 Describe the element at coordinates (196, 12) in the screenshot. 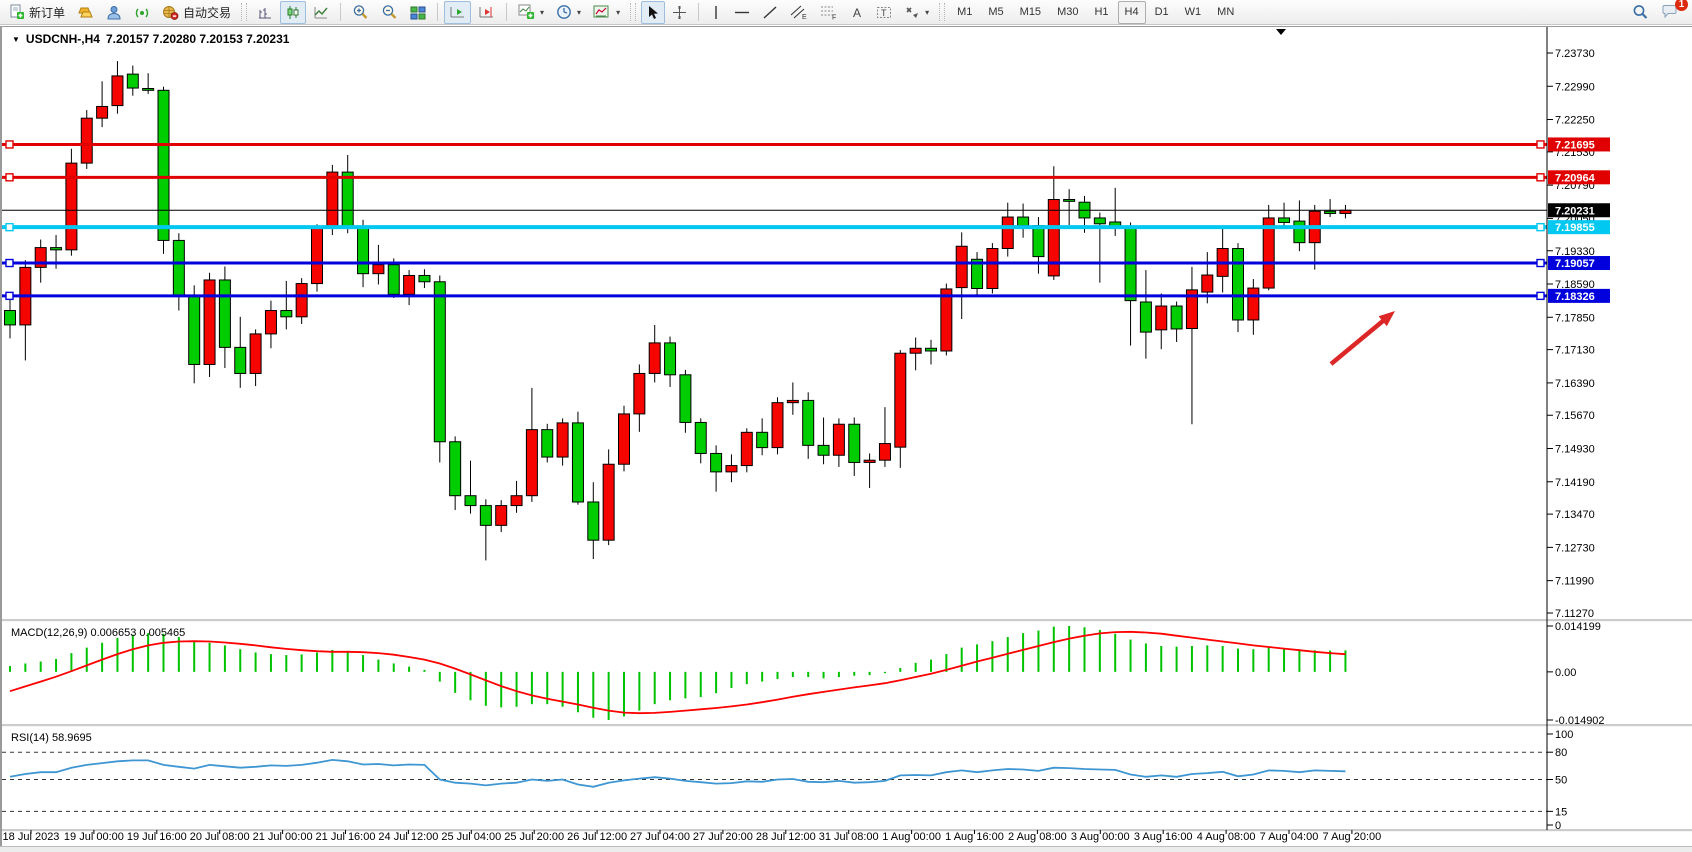

I see `auto-trading-button: 自动交易` at that location.